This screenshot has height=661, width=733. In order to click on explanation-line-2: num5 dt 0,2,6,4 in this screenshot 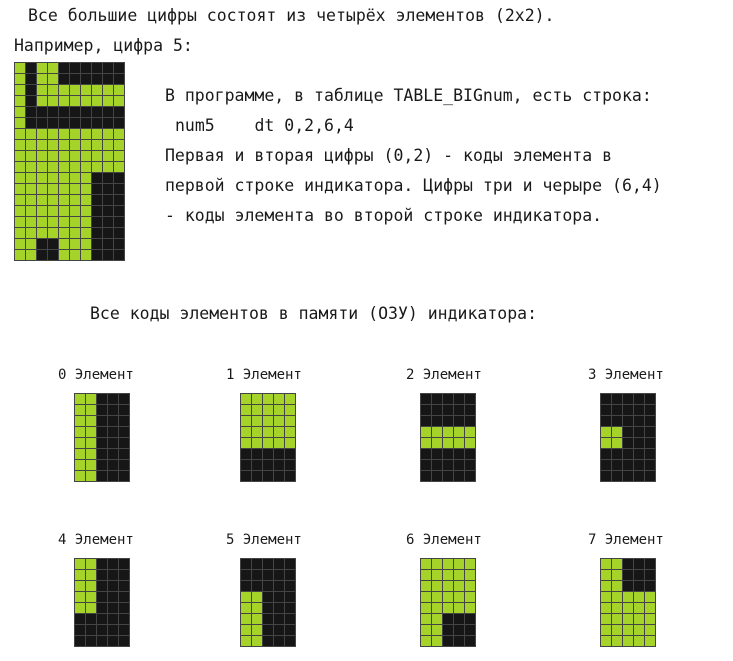, I will do `click(264, 125)`.